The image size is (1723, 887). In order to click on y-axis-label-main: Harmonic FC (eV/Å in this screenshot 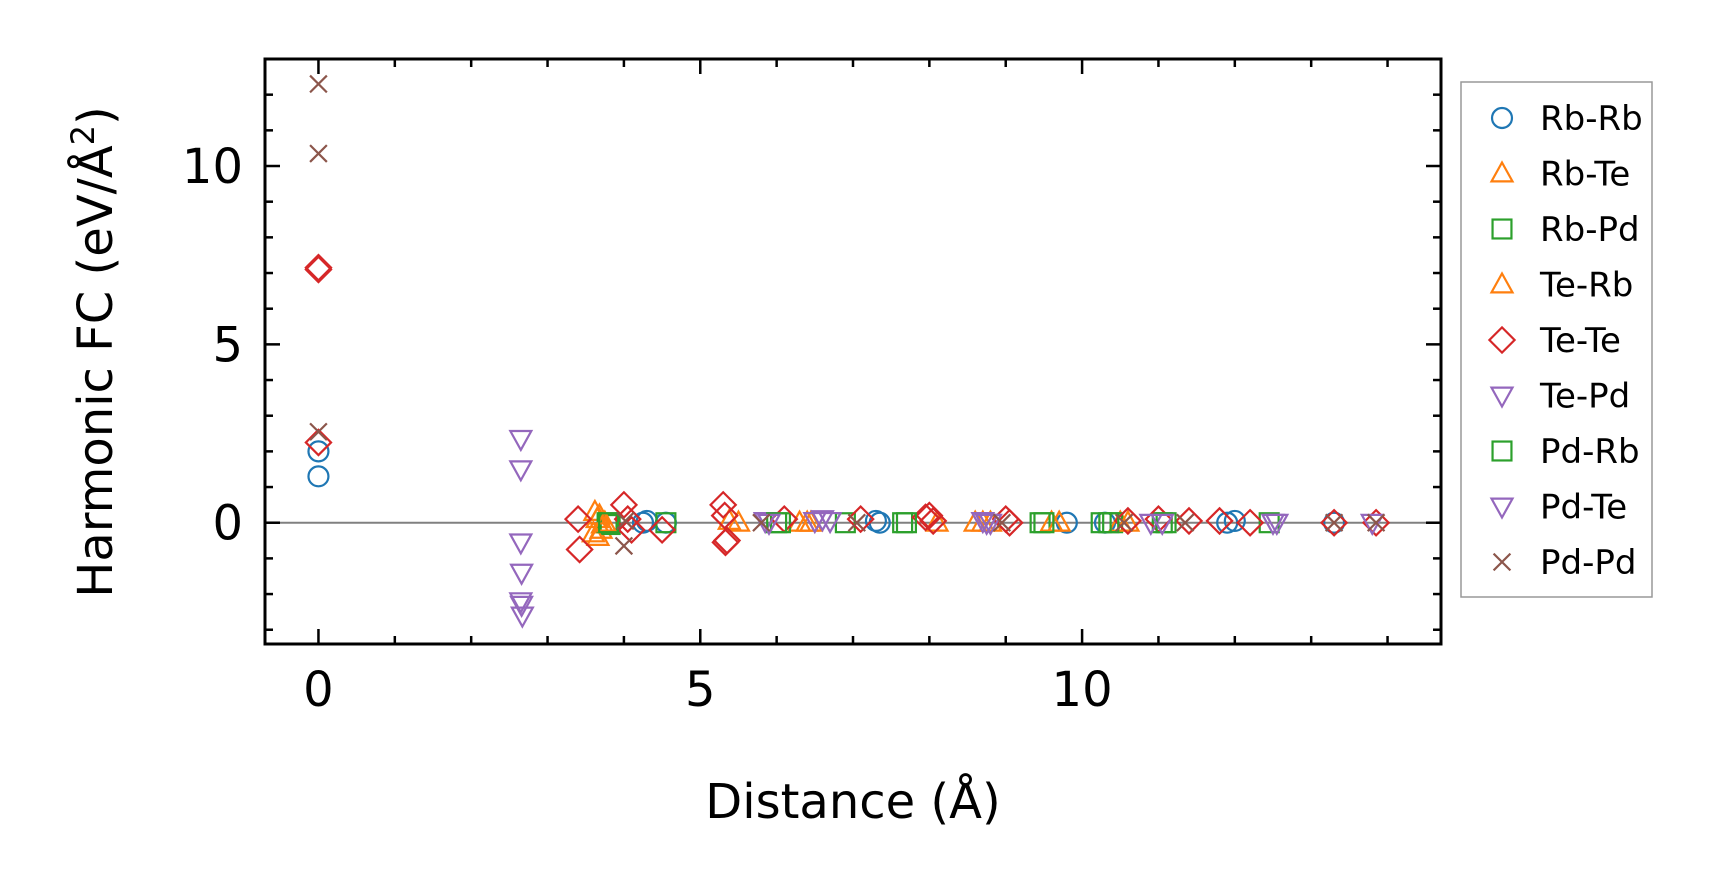, I will do `click(95, 371)`.